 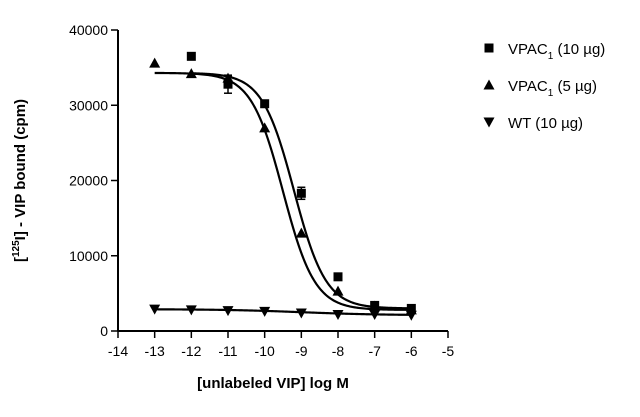 I want to click on y-tick-label: 20000, so click(x=88, y=181).